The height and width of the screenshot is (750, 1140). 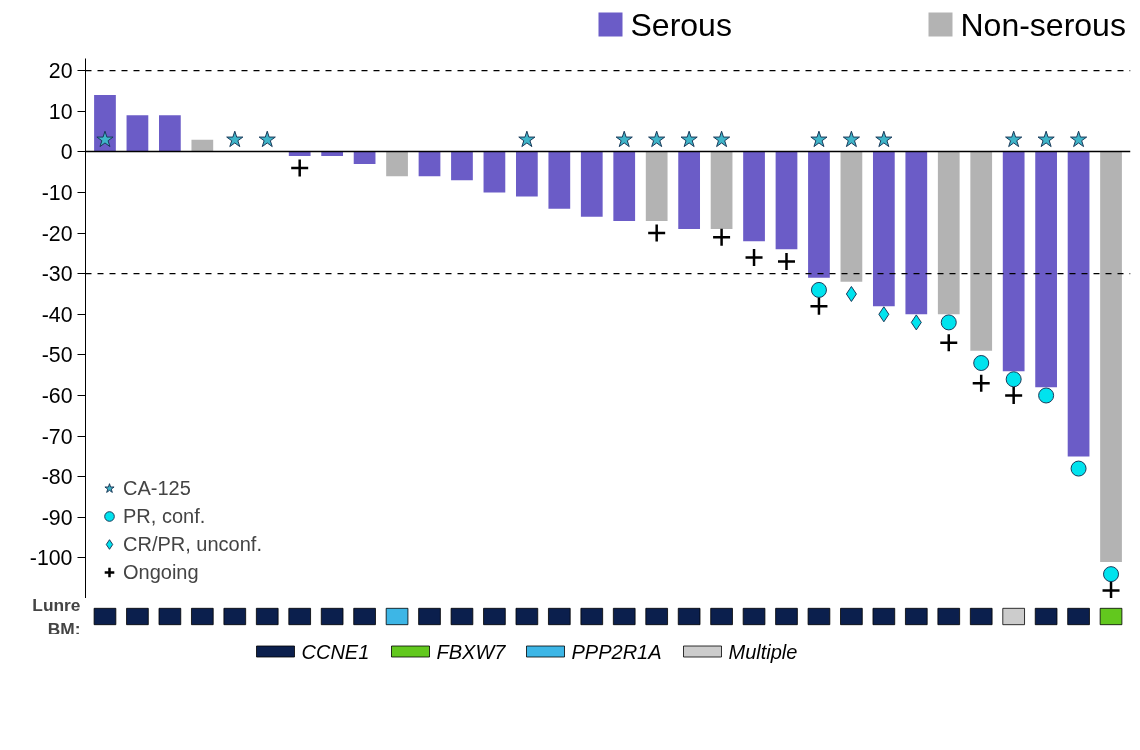 I want to click on y-tick-label: -100, so click(x=51, y=558).